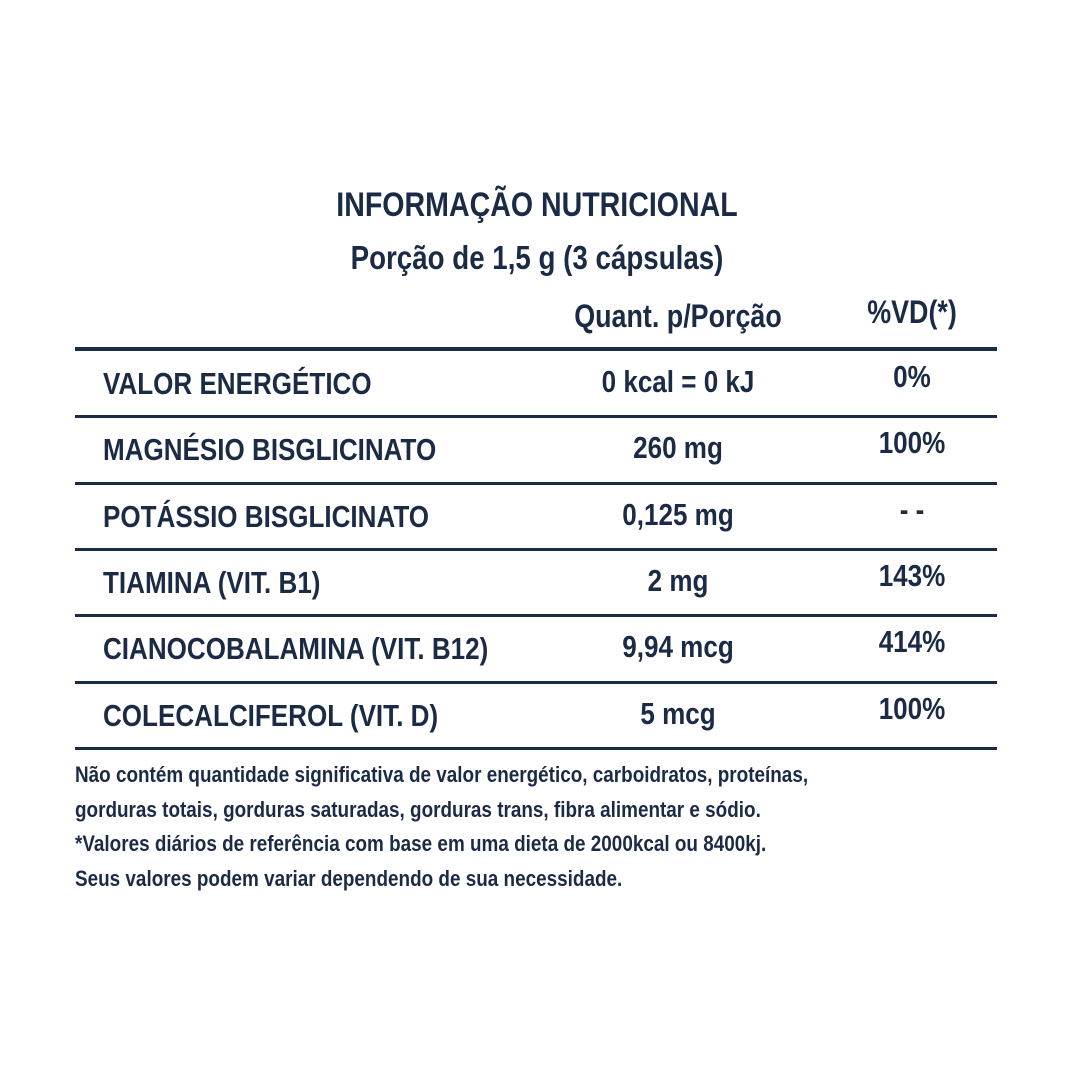 Image resolution: width=1080 pixels, height=1080 pixels. What do you see at coordinates (678, 713) in the screenshot?
I see `quantity: 5 mcg` at bounding box center [678, 713].